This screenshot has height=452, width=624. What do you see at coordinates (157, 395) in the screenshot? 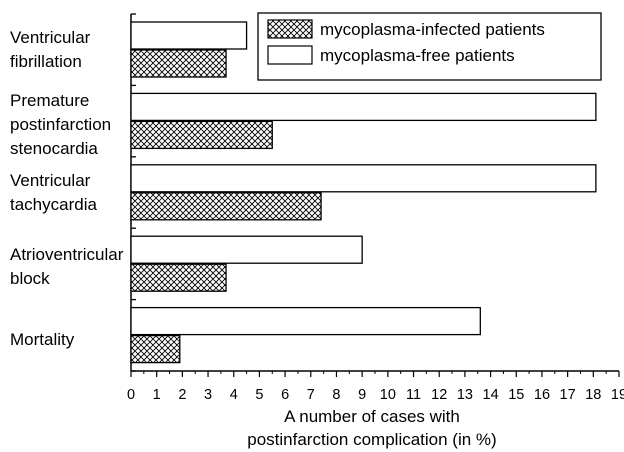
I see `x-tick-label: 1` at bounding box center [157, 395].